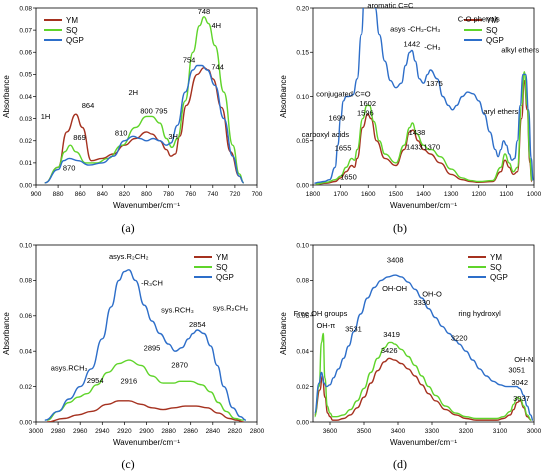 This screenshot has width=550, height=473. What do you see at coordinates (235, 431) in the screenshot?
I see `x-tick-label: 2820` at bounding box center [235, 431].